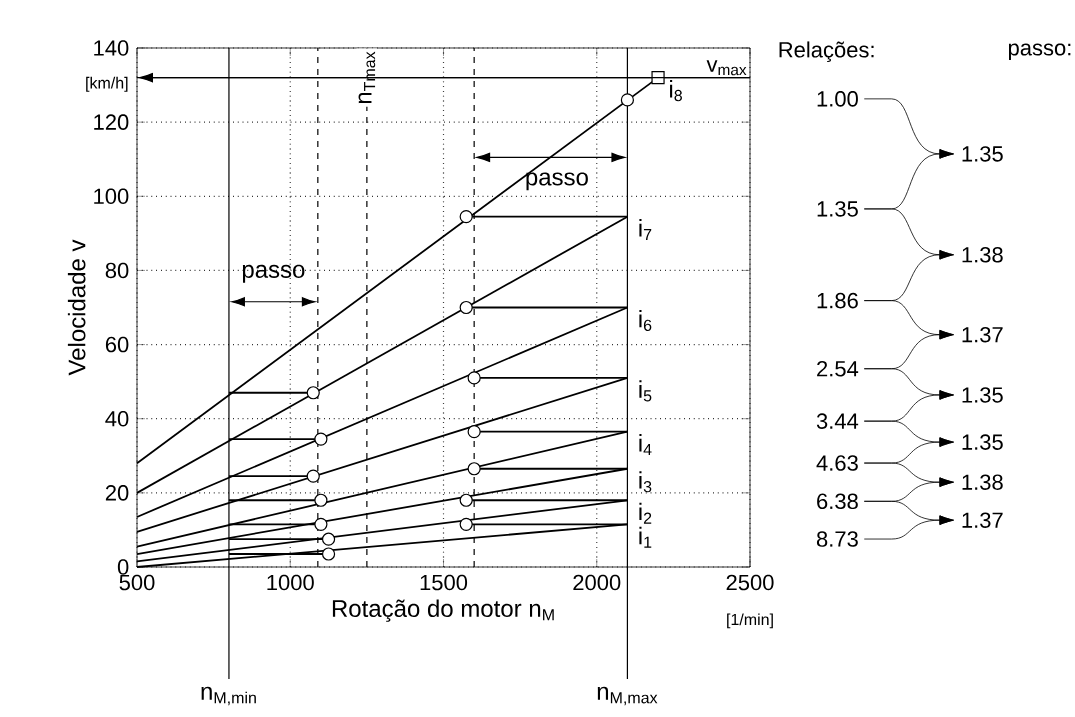 The height and width of the screenshot is (717, 1075). I want to click on category-label: 6.38, so click(837, 501).